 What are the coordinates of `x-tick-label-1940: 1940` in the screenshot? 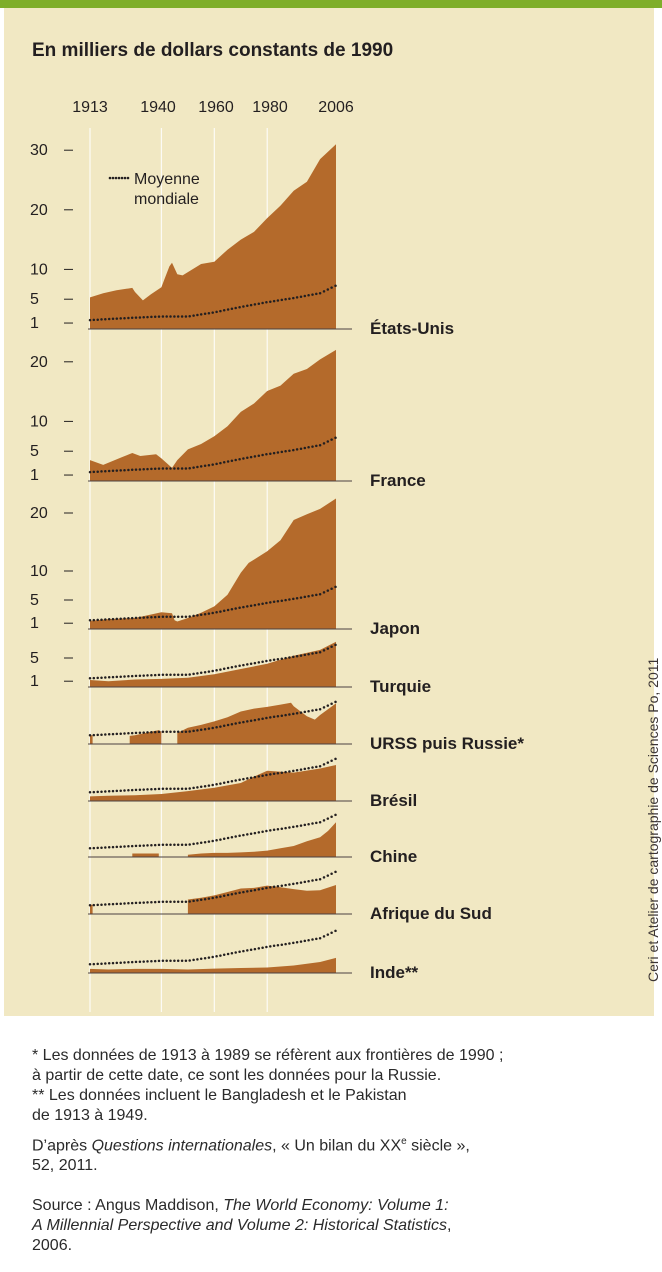 It's located at (158, 107).